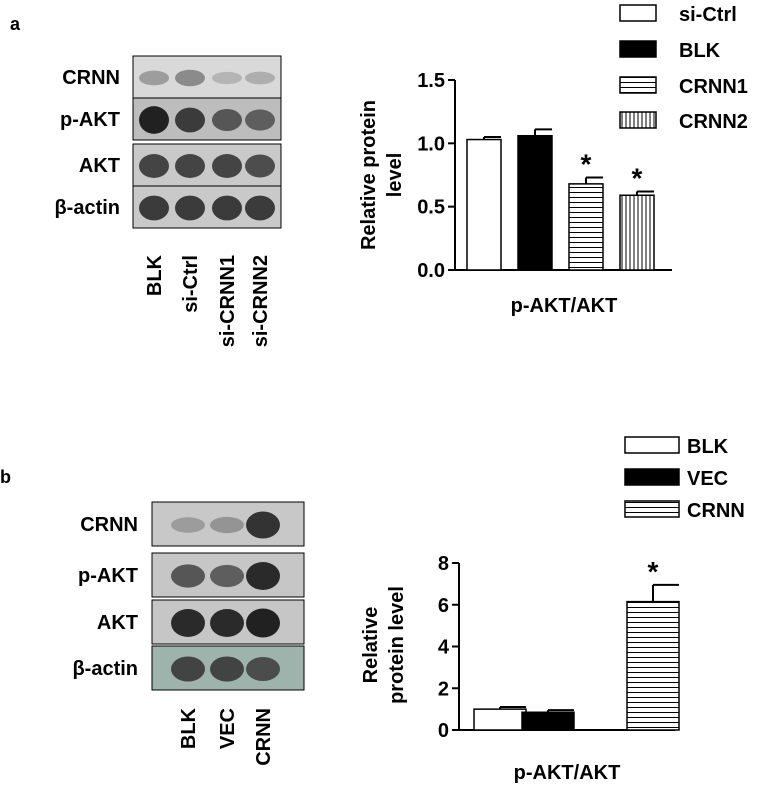 The width and height of the screenshot is (764, 792). I want to click on y-tick-label: 8, so click(443, 564).